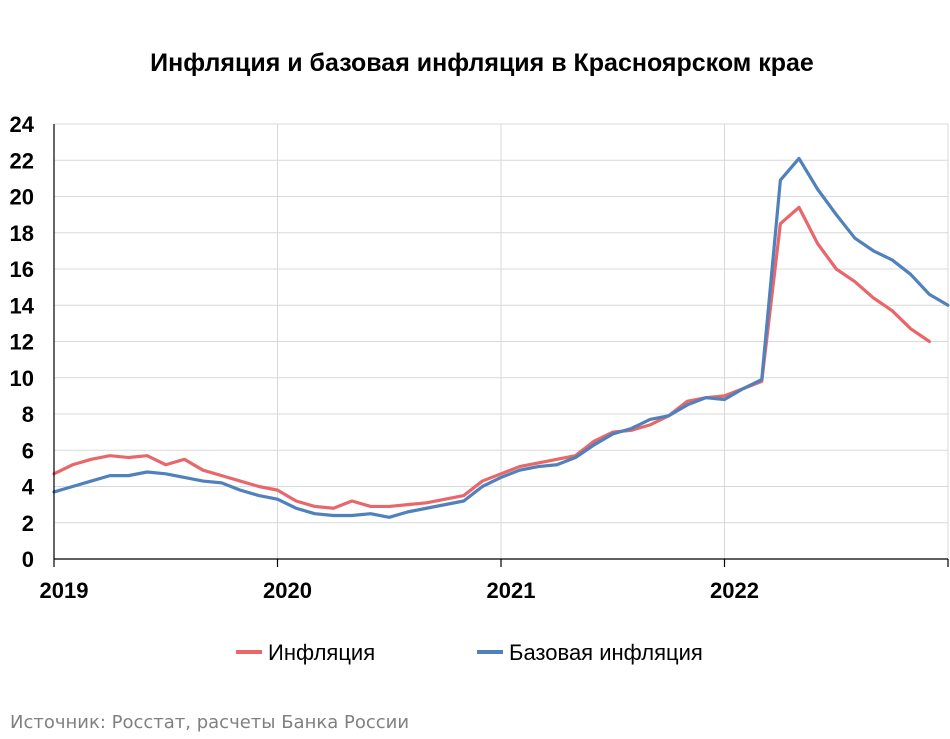 The width and height of the screenshot is (950, 739). What do you see at coordinates (22, 233) in the screenshot?
I see `y-tick-label: 18` at bounding box center [22, 233].